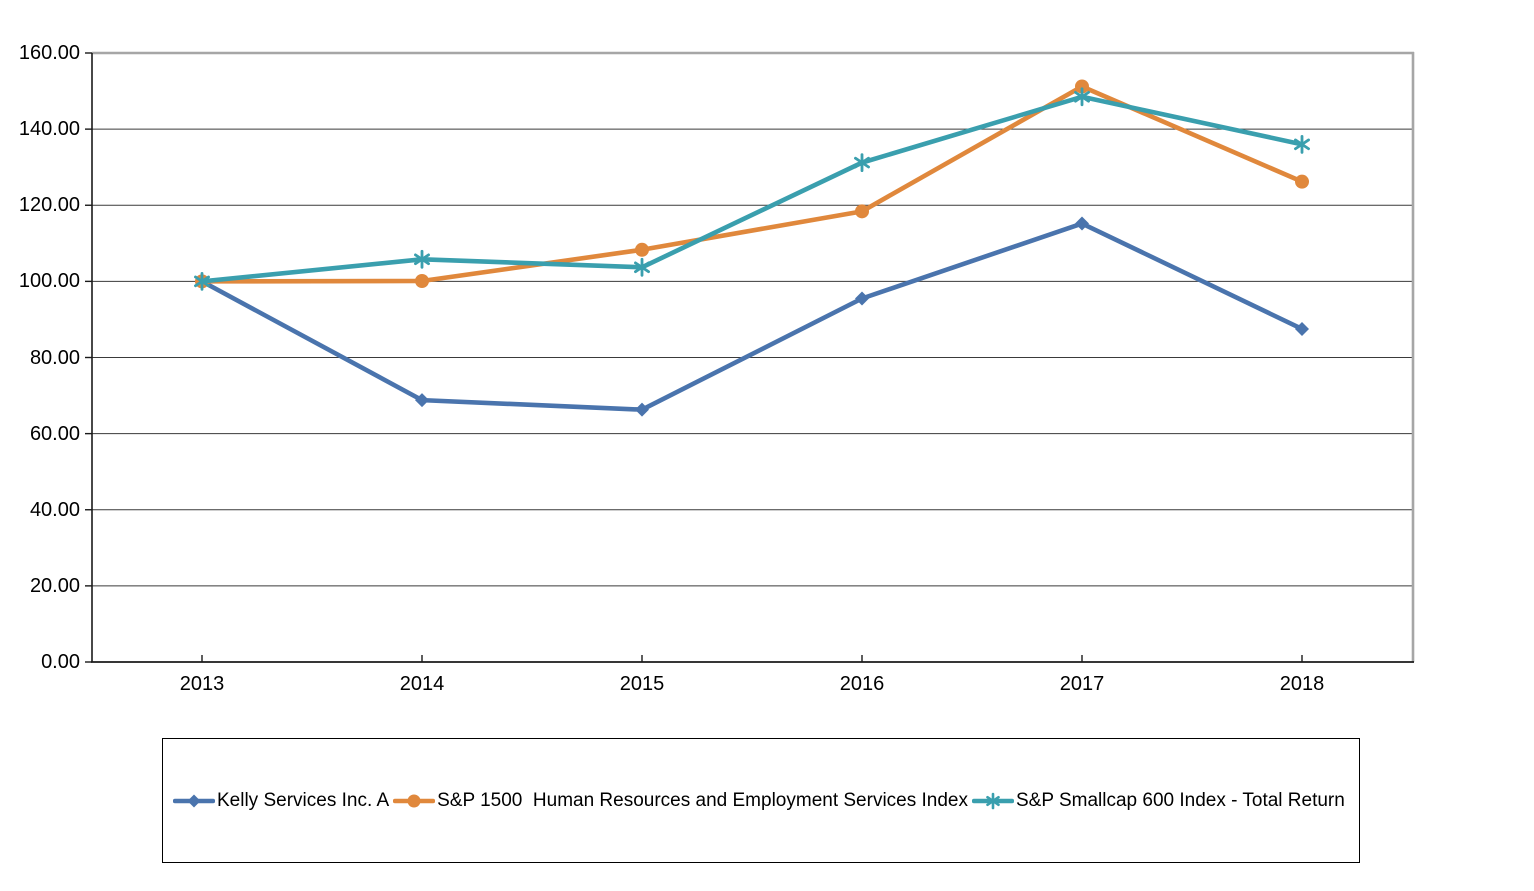  Describe the element at coordinates (49, 53) in the screenshot. I see `y-axis-tick-label: 160.00` at that location.